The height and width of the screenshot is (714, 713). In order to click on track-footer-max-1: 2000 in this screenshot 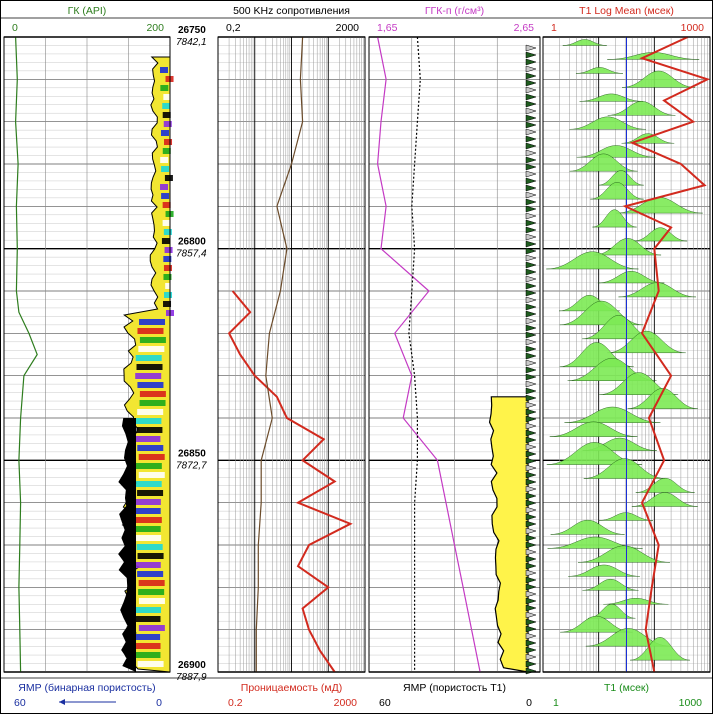, I will do `click(346, 703)`.